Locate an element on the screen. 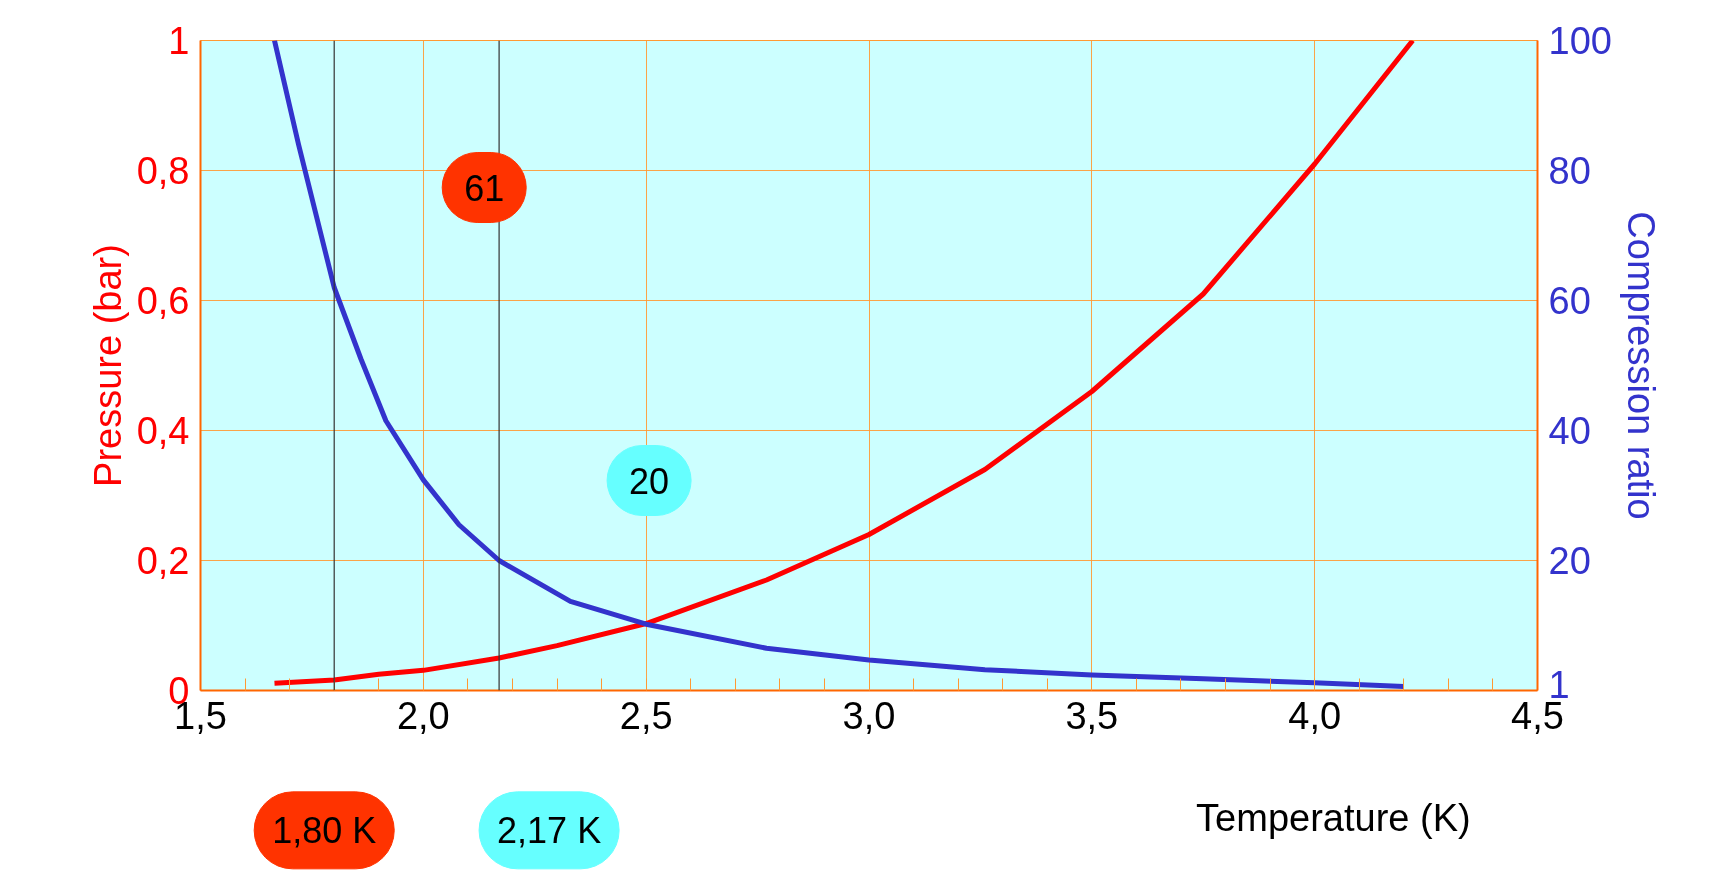 Image resolution: width=1717 pixels, height=891 pixels. y2-tick-label: 60 is located at coordinates (1569, 301).